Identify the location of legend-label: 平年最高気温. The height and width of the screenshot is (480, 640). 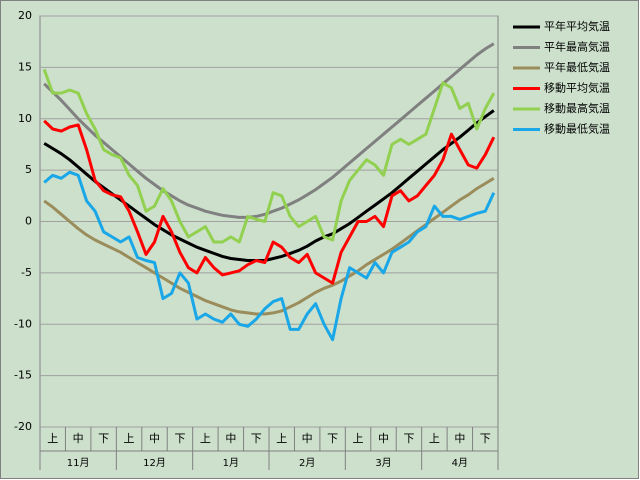
(577, 47).